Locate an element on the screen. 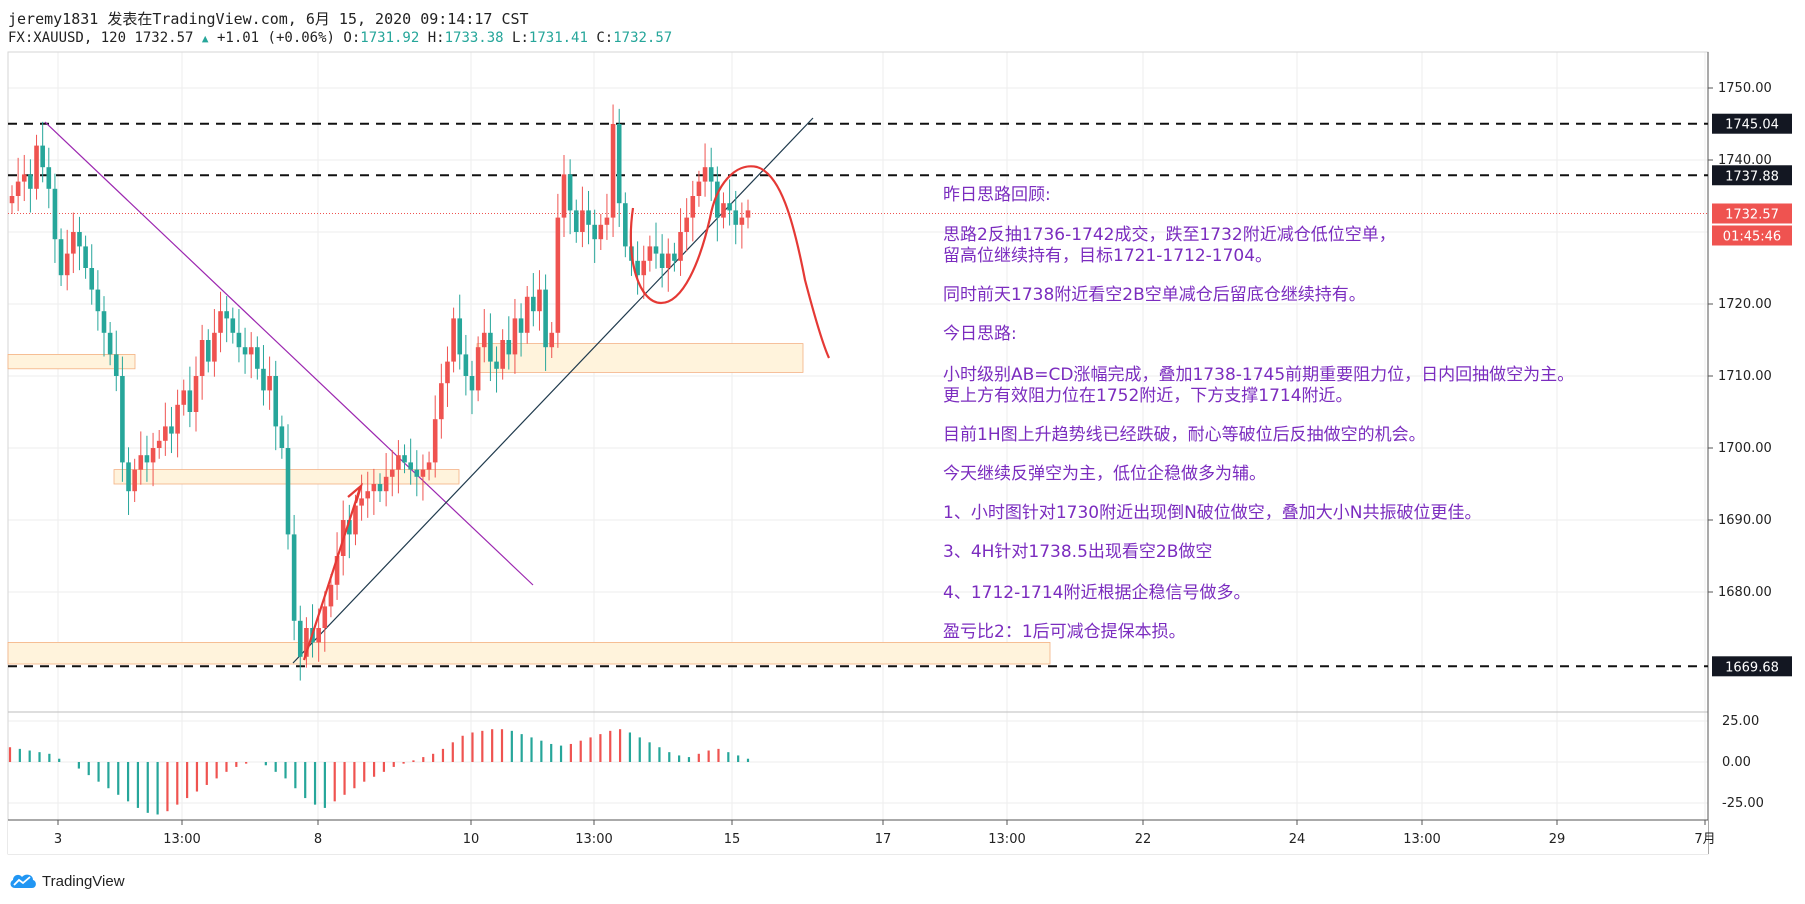 The image size is (1805, 904). osc-tick-label: 25.00 is located at coordinates (1740, 721).